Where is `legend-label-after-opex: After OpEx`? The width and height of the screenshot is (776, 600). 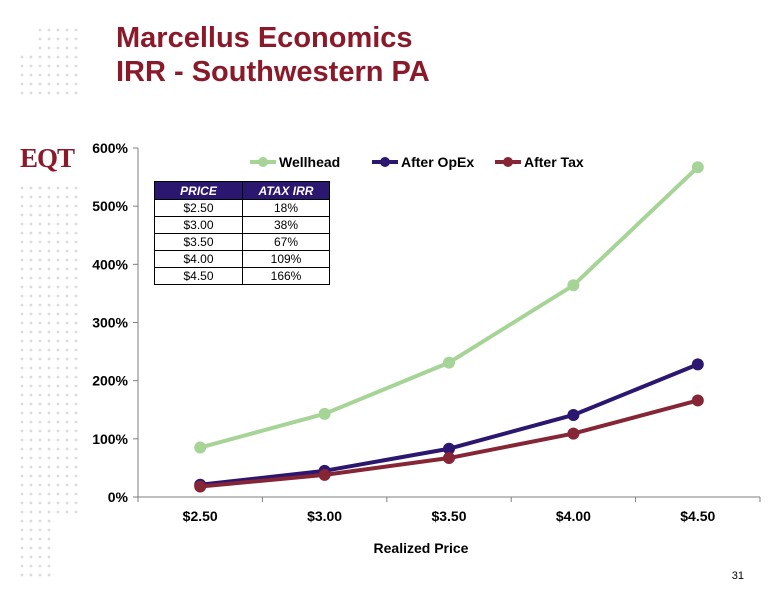 legend-label-after-opex: After OpEx is located at coordinates (437, 162).